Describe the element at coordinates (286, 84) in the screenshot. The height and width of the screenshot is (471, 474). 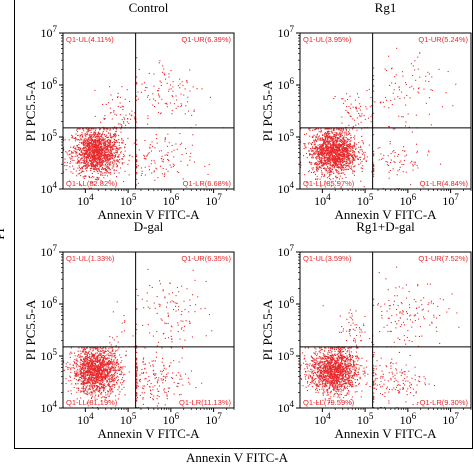
I see `y-tick-label: 106` at that location.